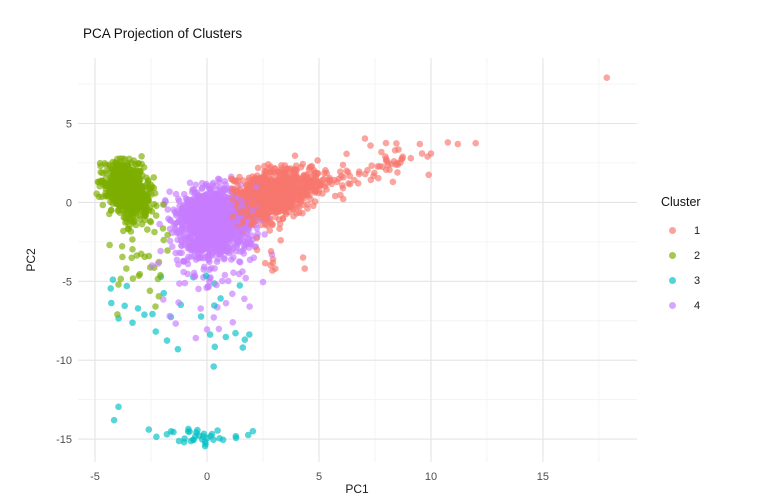  I want to click on chart-title: PCA Projection of Clusters, so click(163, 33).